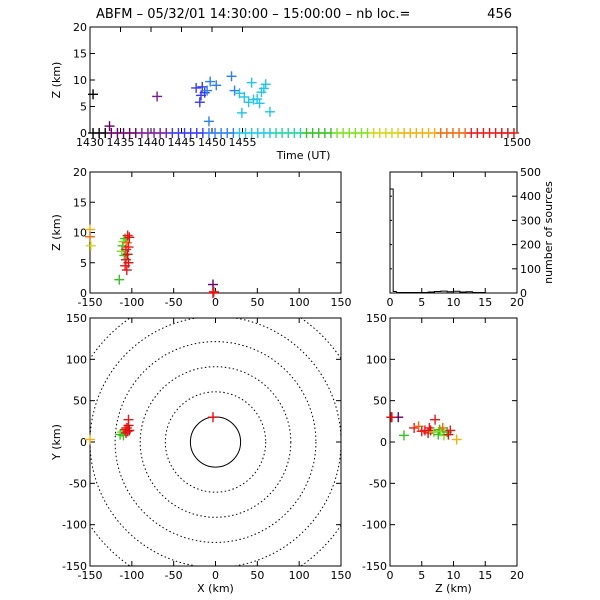  What do you see at coordinates (299, 575) in the screenshot?
I see `plan-view-xtick-label: 100` at bounding box center [299, 575].